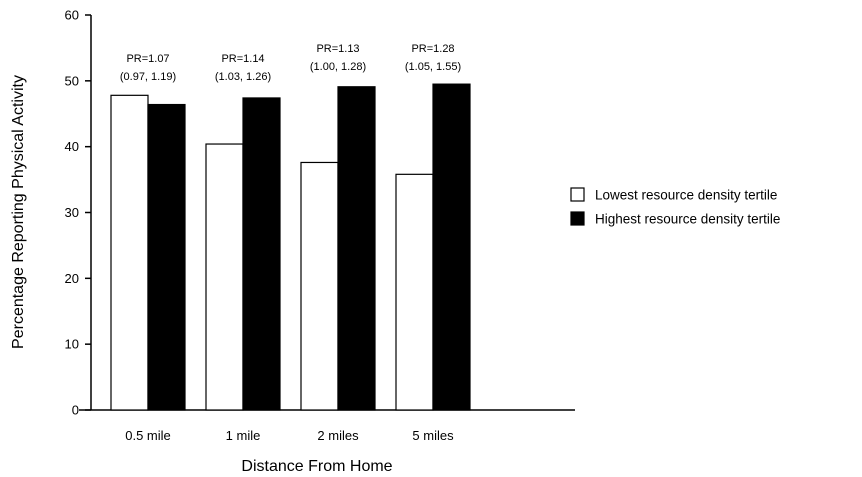  Describe the element at coordinates (687, 219) in the screenshot. I see `legend-label-highest: Highest resource density tertile` at that location.